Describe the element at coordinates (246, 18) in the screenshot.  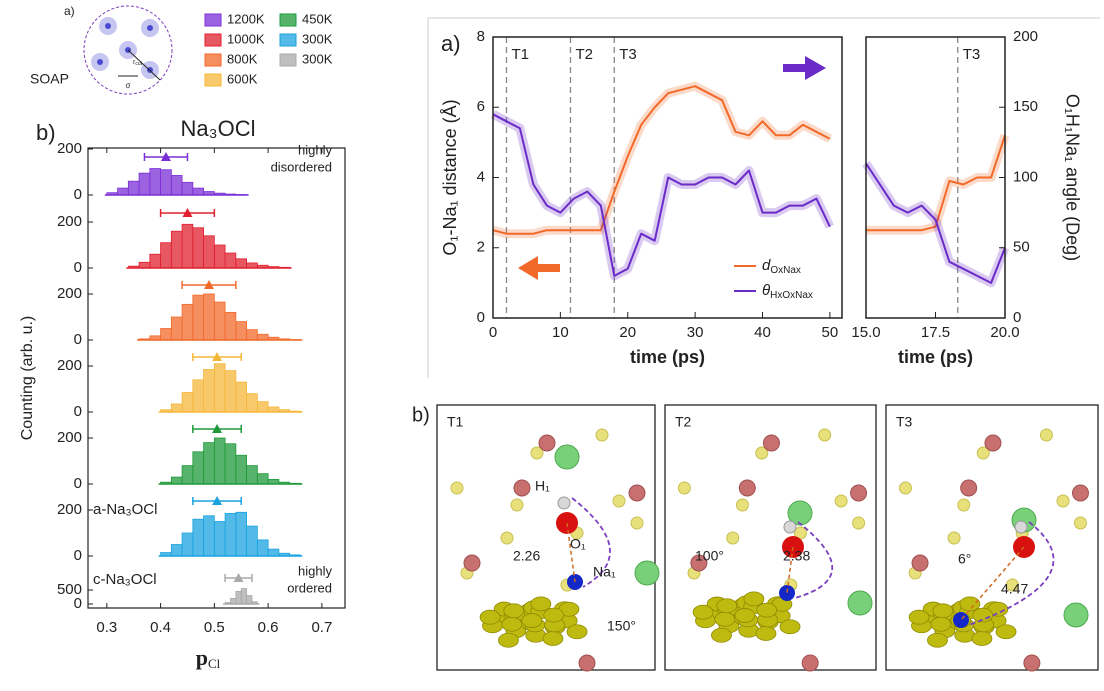
I see `legend-label: 1200K` at that location.